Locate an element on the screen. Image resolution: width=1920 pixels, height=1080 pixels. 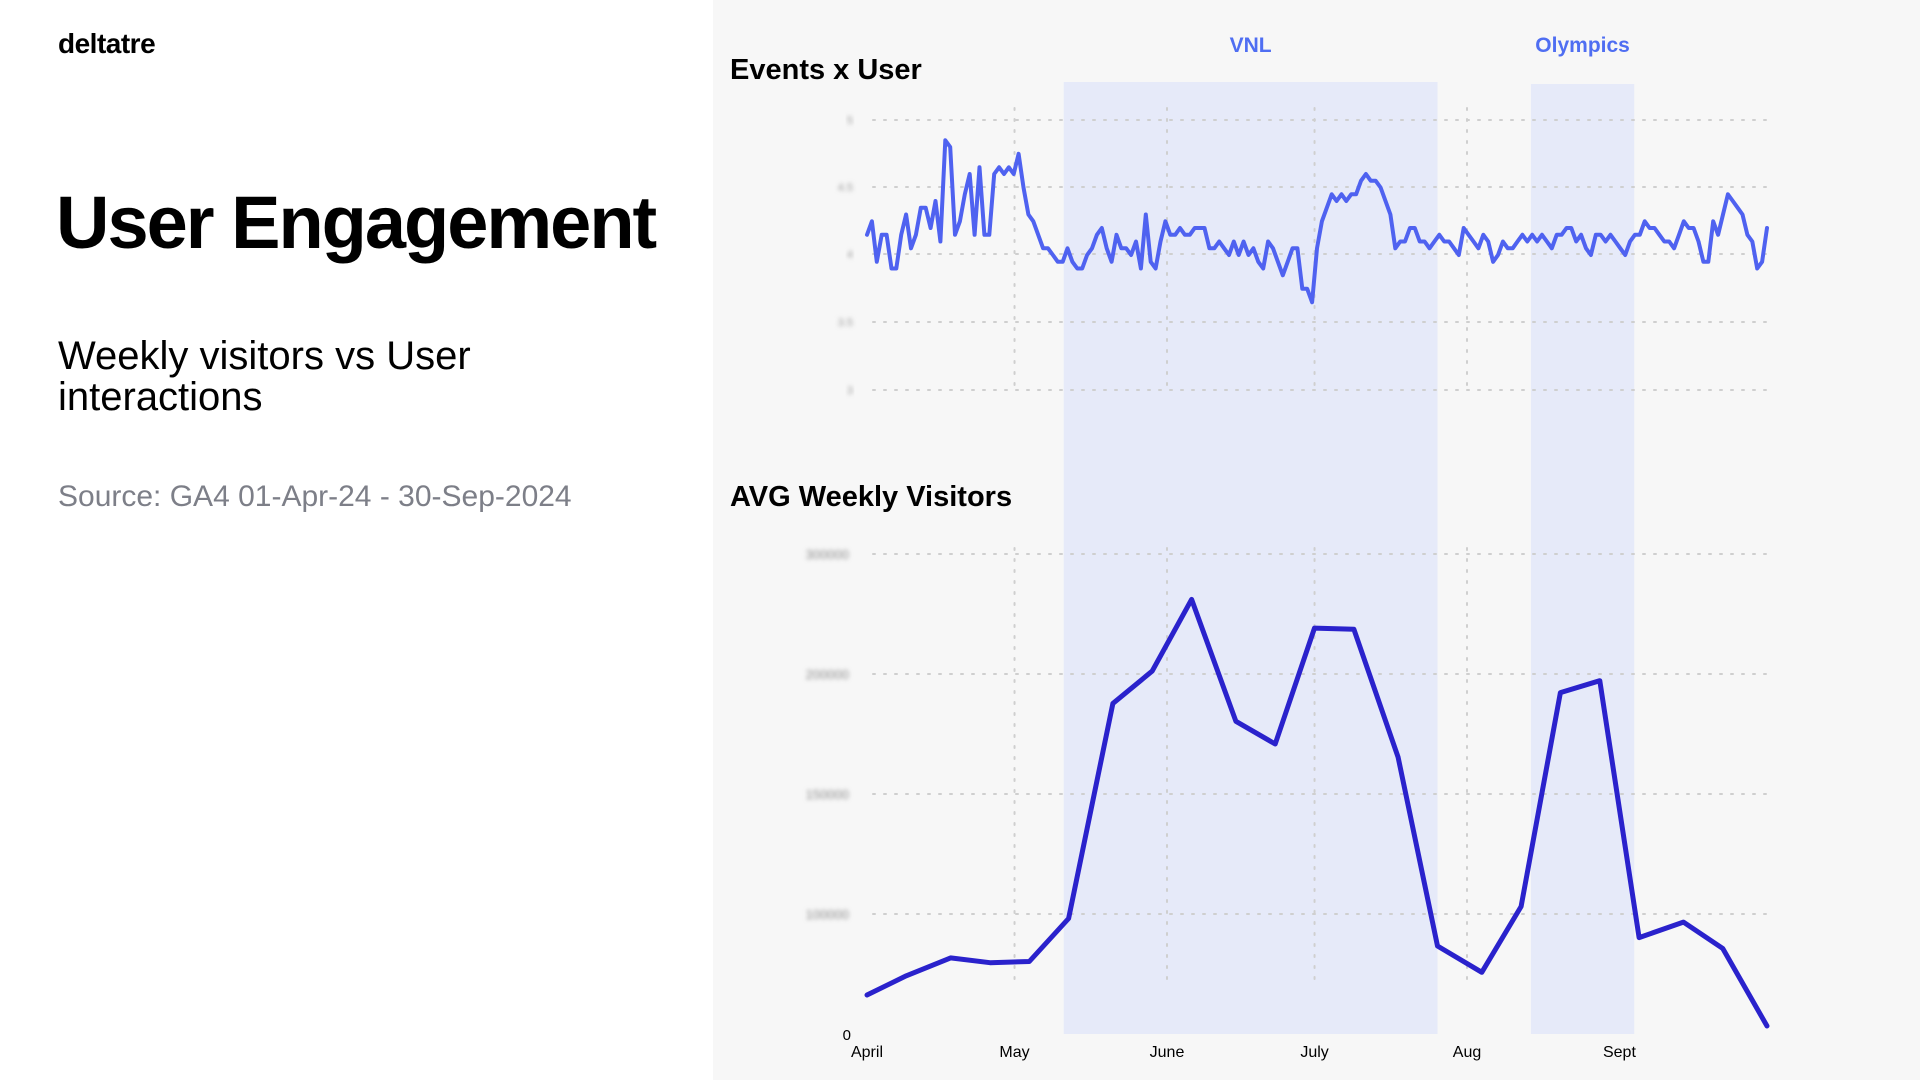
x-month-label-may: May is located at coordinates (1014, 1052).